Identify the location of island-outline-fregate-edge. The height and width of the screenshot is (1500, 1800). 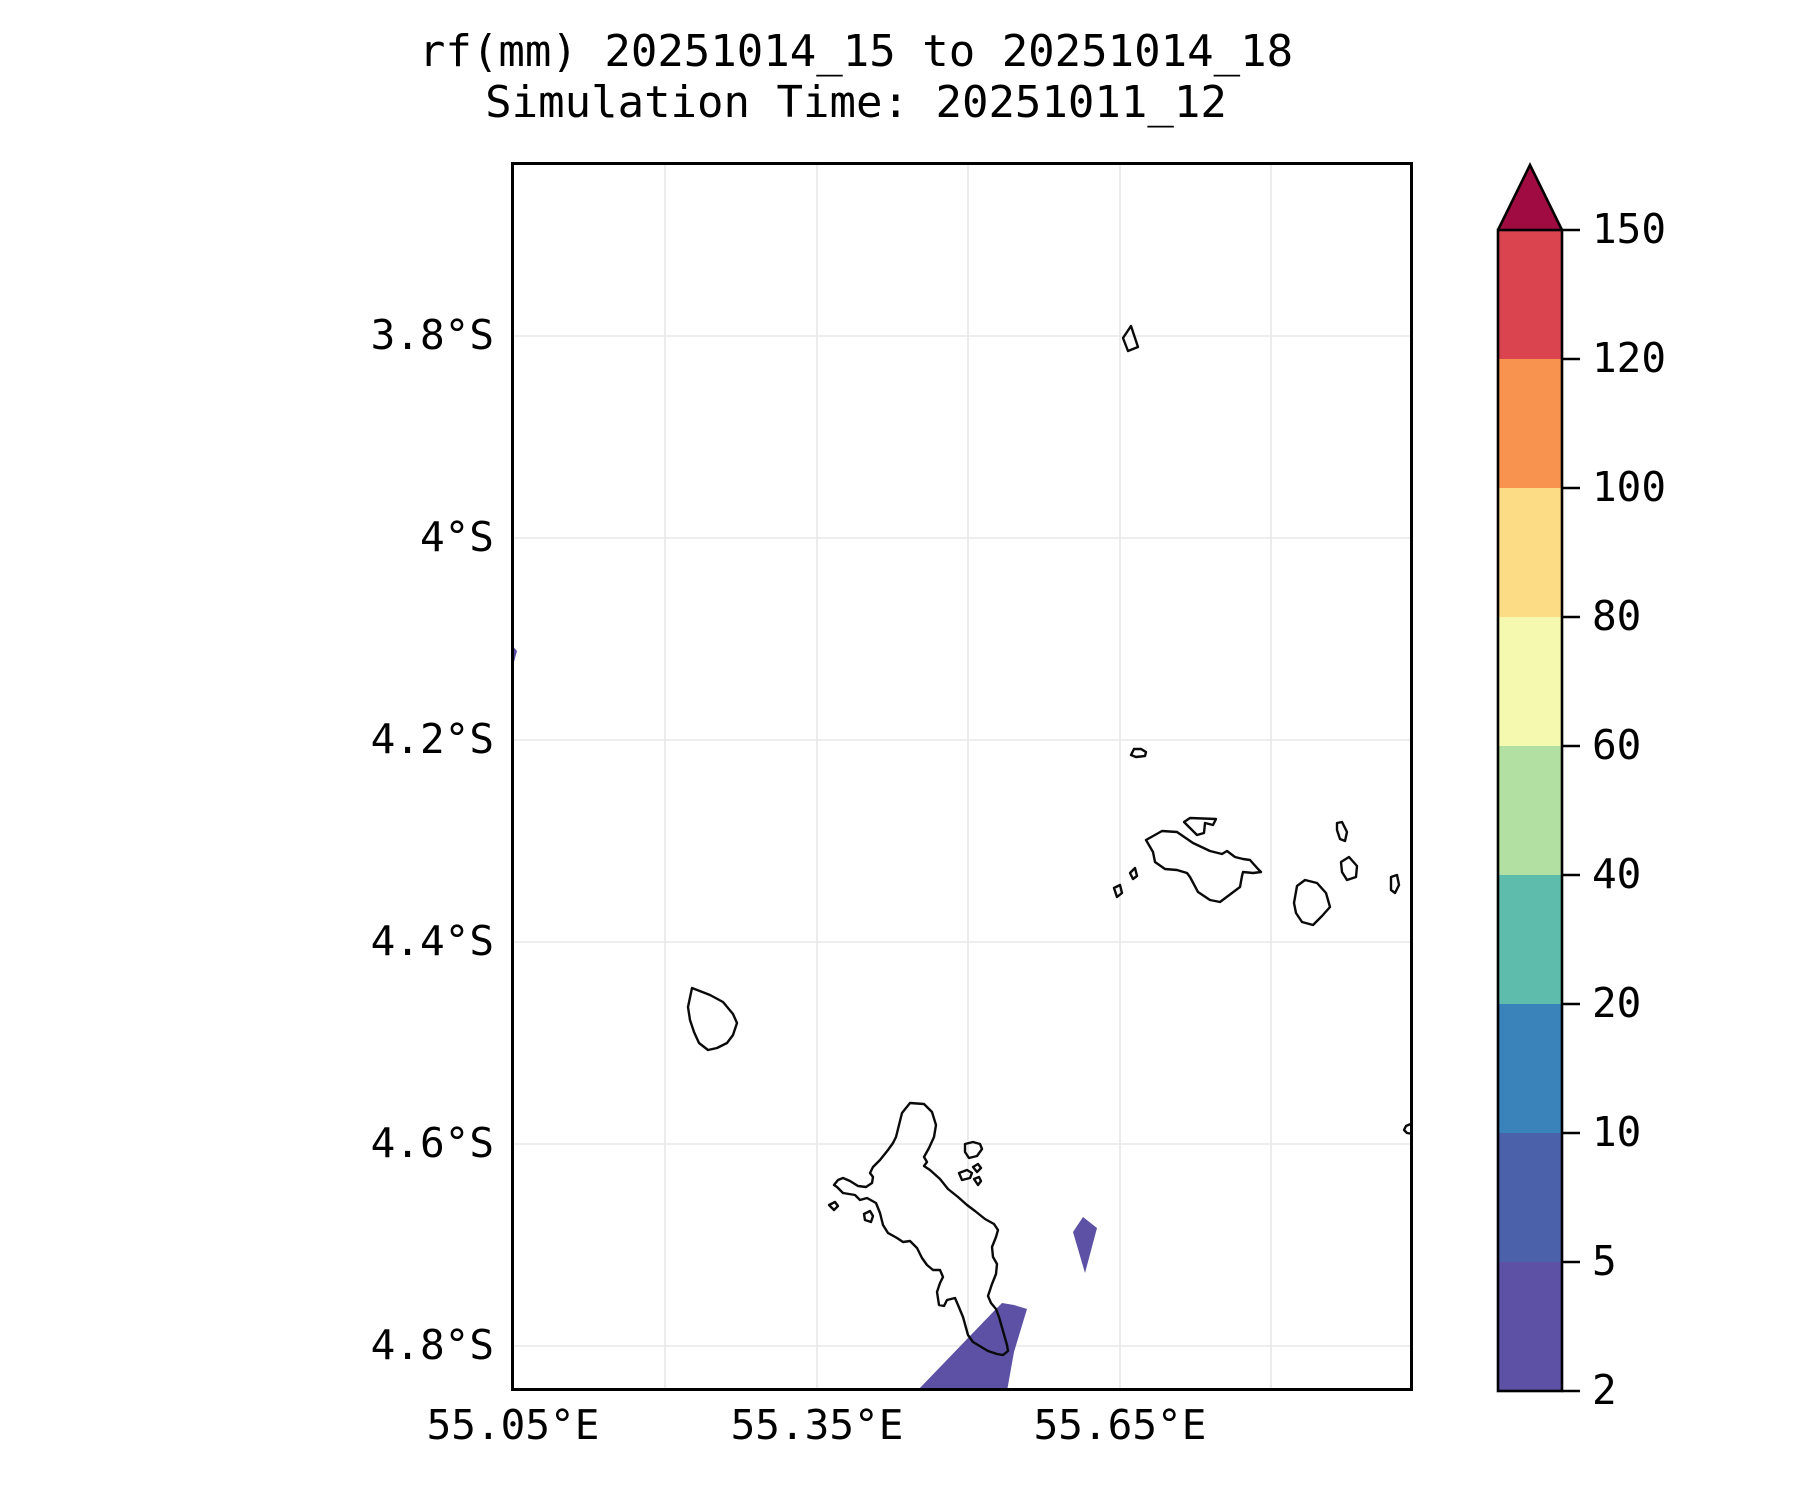
(1407, 1128).